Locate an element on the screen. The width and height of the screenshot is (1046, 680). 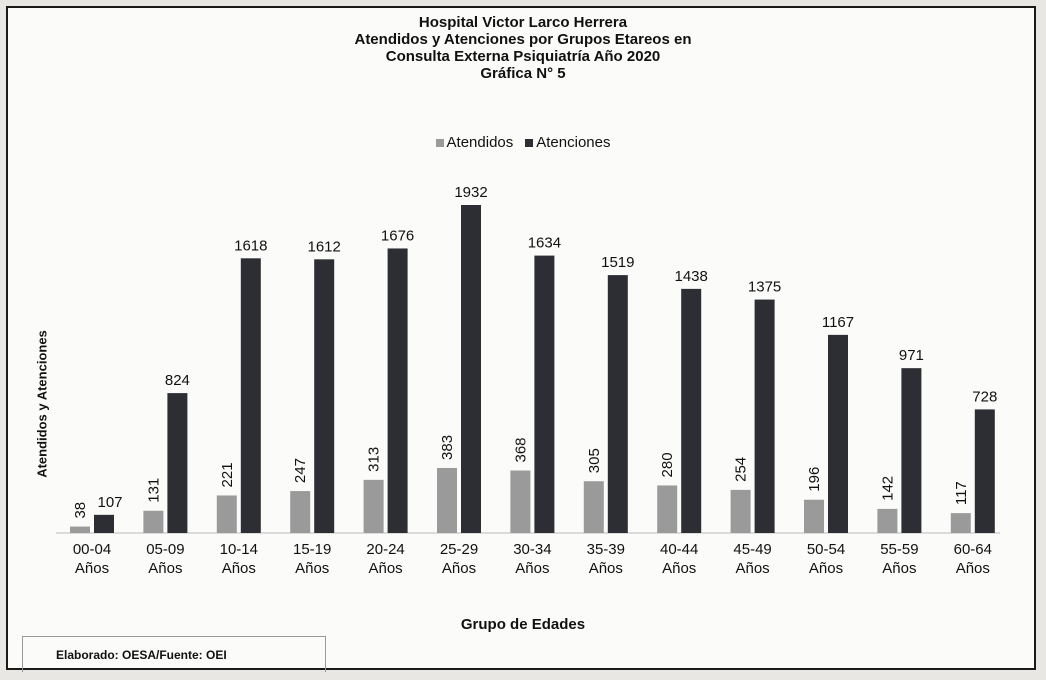
data-label-atenciones: 1618 is located at coordinates (250, 245).